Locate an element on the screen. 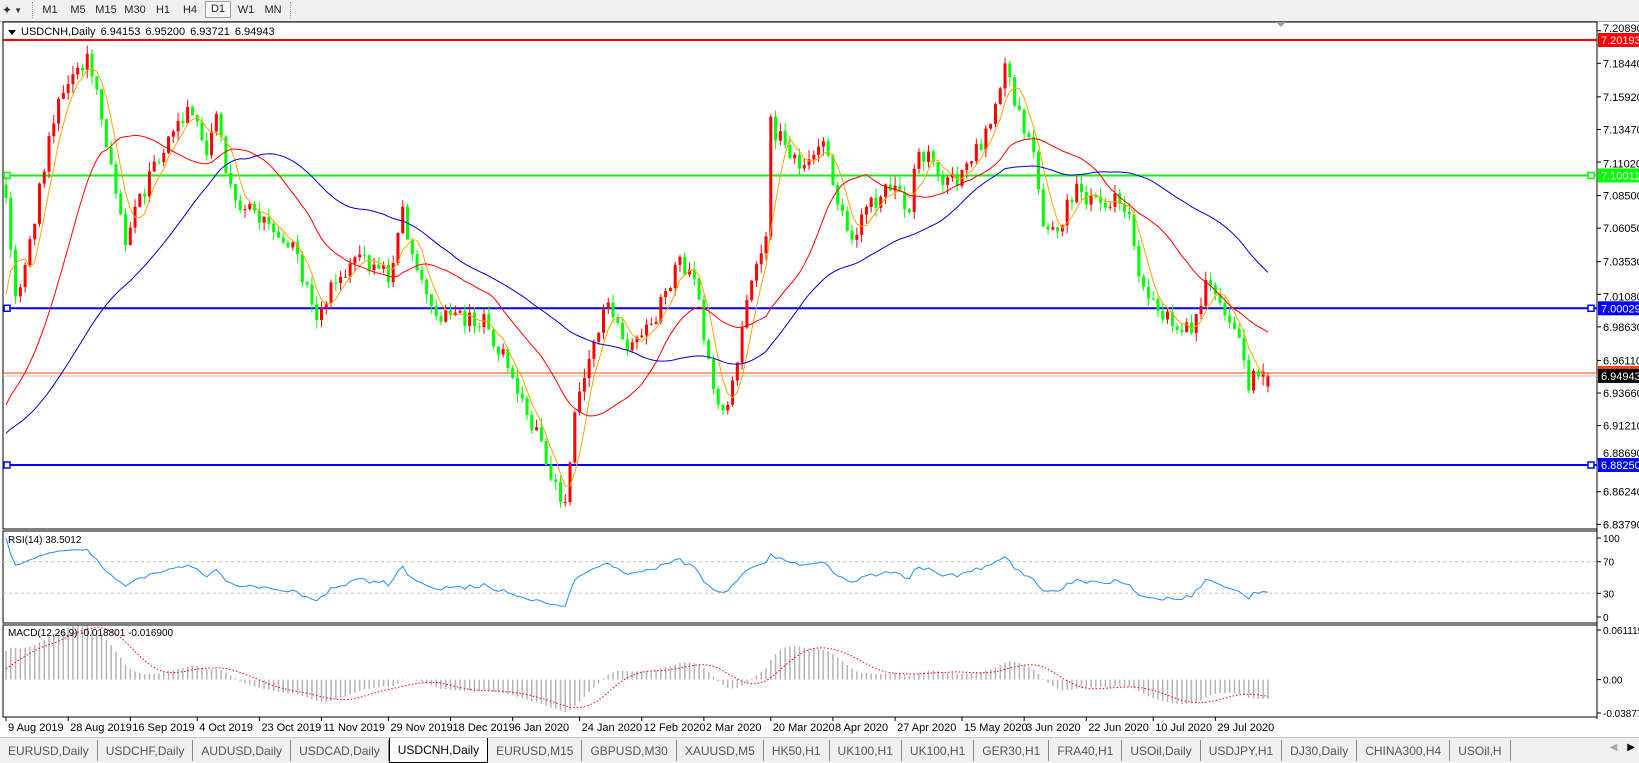 This screenshot has height=763, width=1639. rsi-line is located at coordinates (636, 572).